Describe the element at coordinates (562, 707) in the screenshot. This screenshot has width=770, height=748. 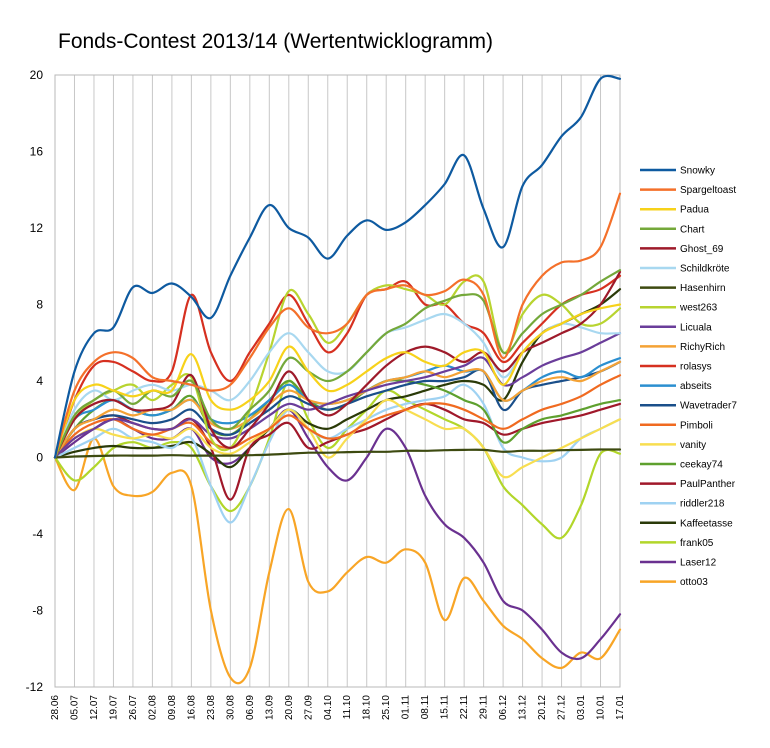
I see `x-tick-label: 27.12` at that location.